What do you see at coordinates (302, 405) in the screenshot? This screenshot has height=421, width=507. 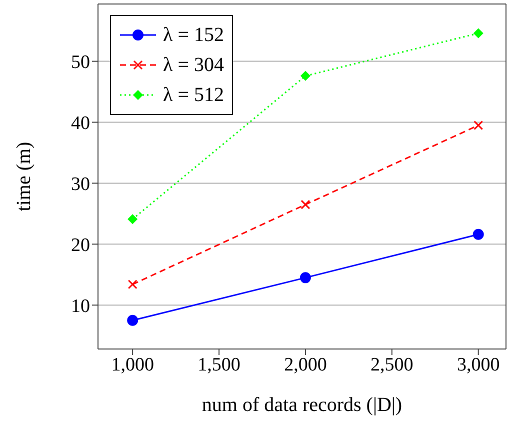 I see `x-axis-title: num of data records (|D|)` at bounding box center [302, 405].